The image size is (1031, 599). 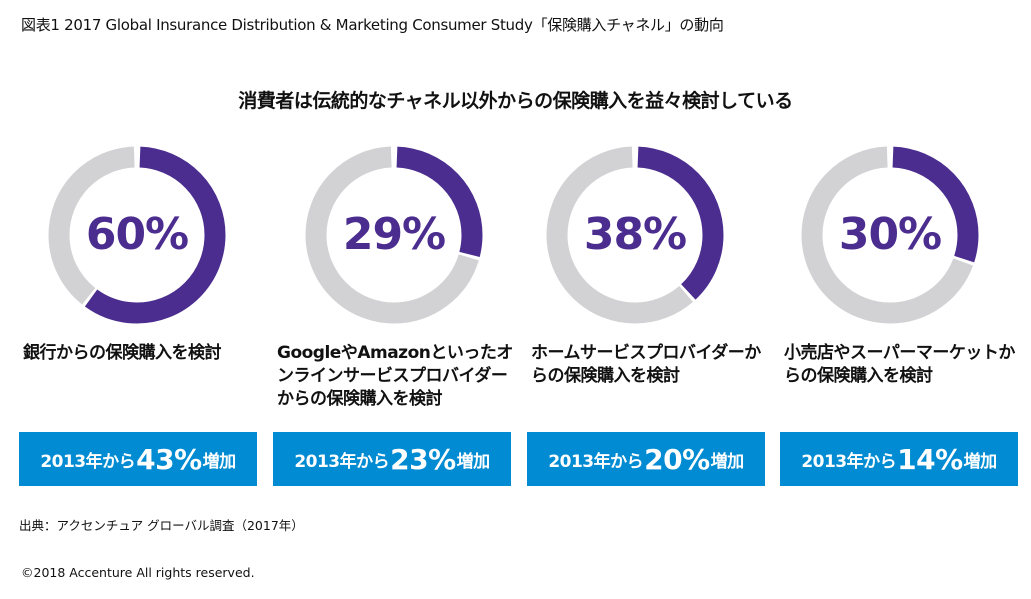 What do you see at coordinates (515, 101) in the screenshot?
I see `chart-title: 消費者は伝統的なチャネル以外からの保険購入を益々検討している` at bounding box center [515, 101].